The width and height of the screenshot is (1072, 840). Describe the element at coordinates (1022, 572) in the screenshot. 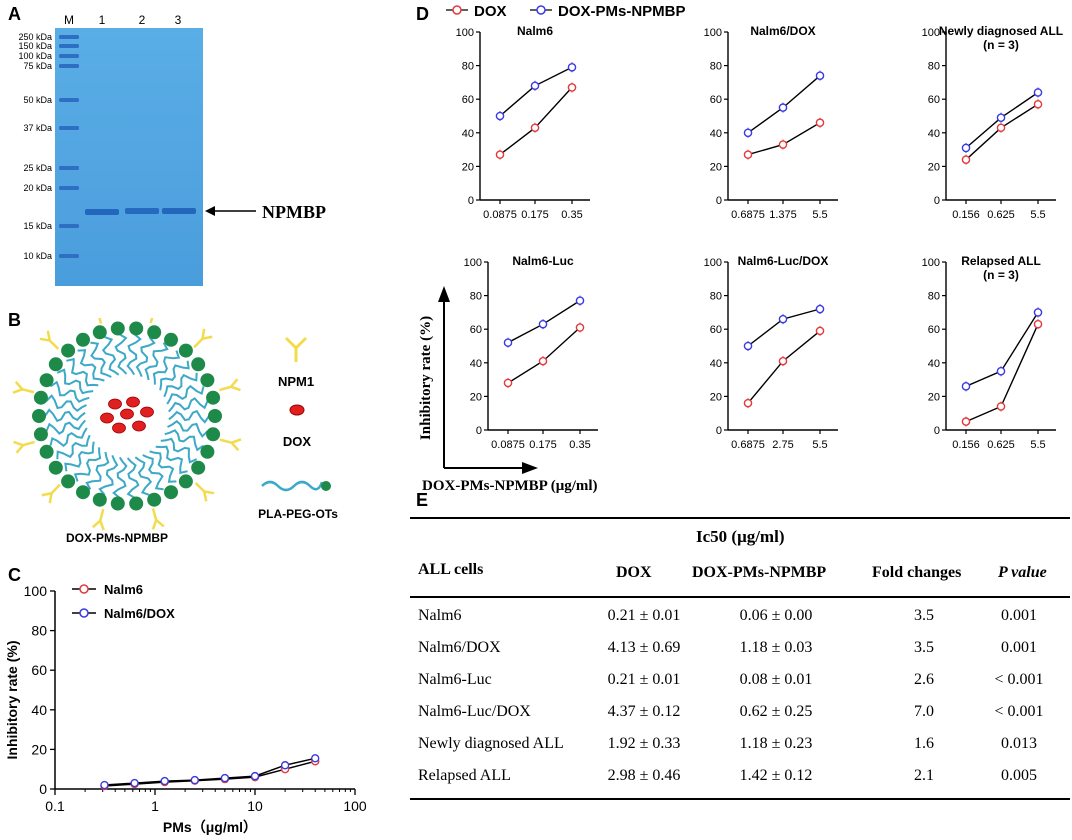

I see `table-header-pvalue: P value` at that location.